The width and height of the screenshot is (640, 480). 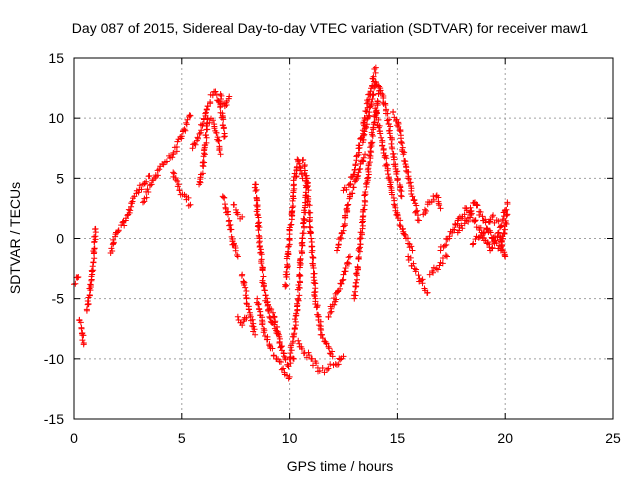 I want to click on y-tick-label: -5, so click(x=58, y=299).